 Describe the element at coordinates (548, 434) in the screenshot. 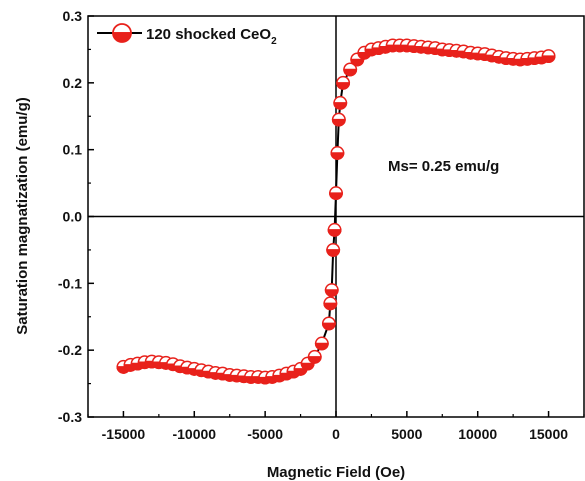

I see `x-tick-label: 15000` at that location.